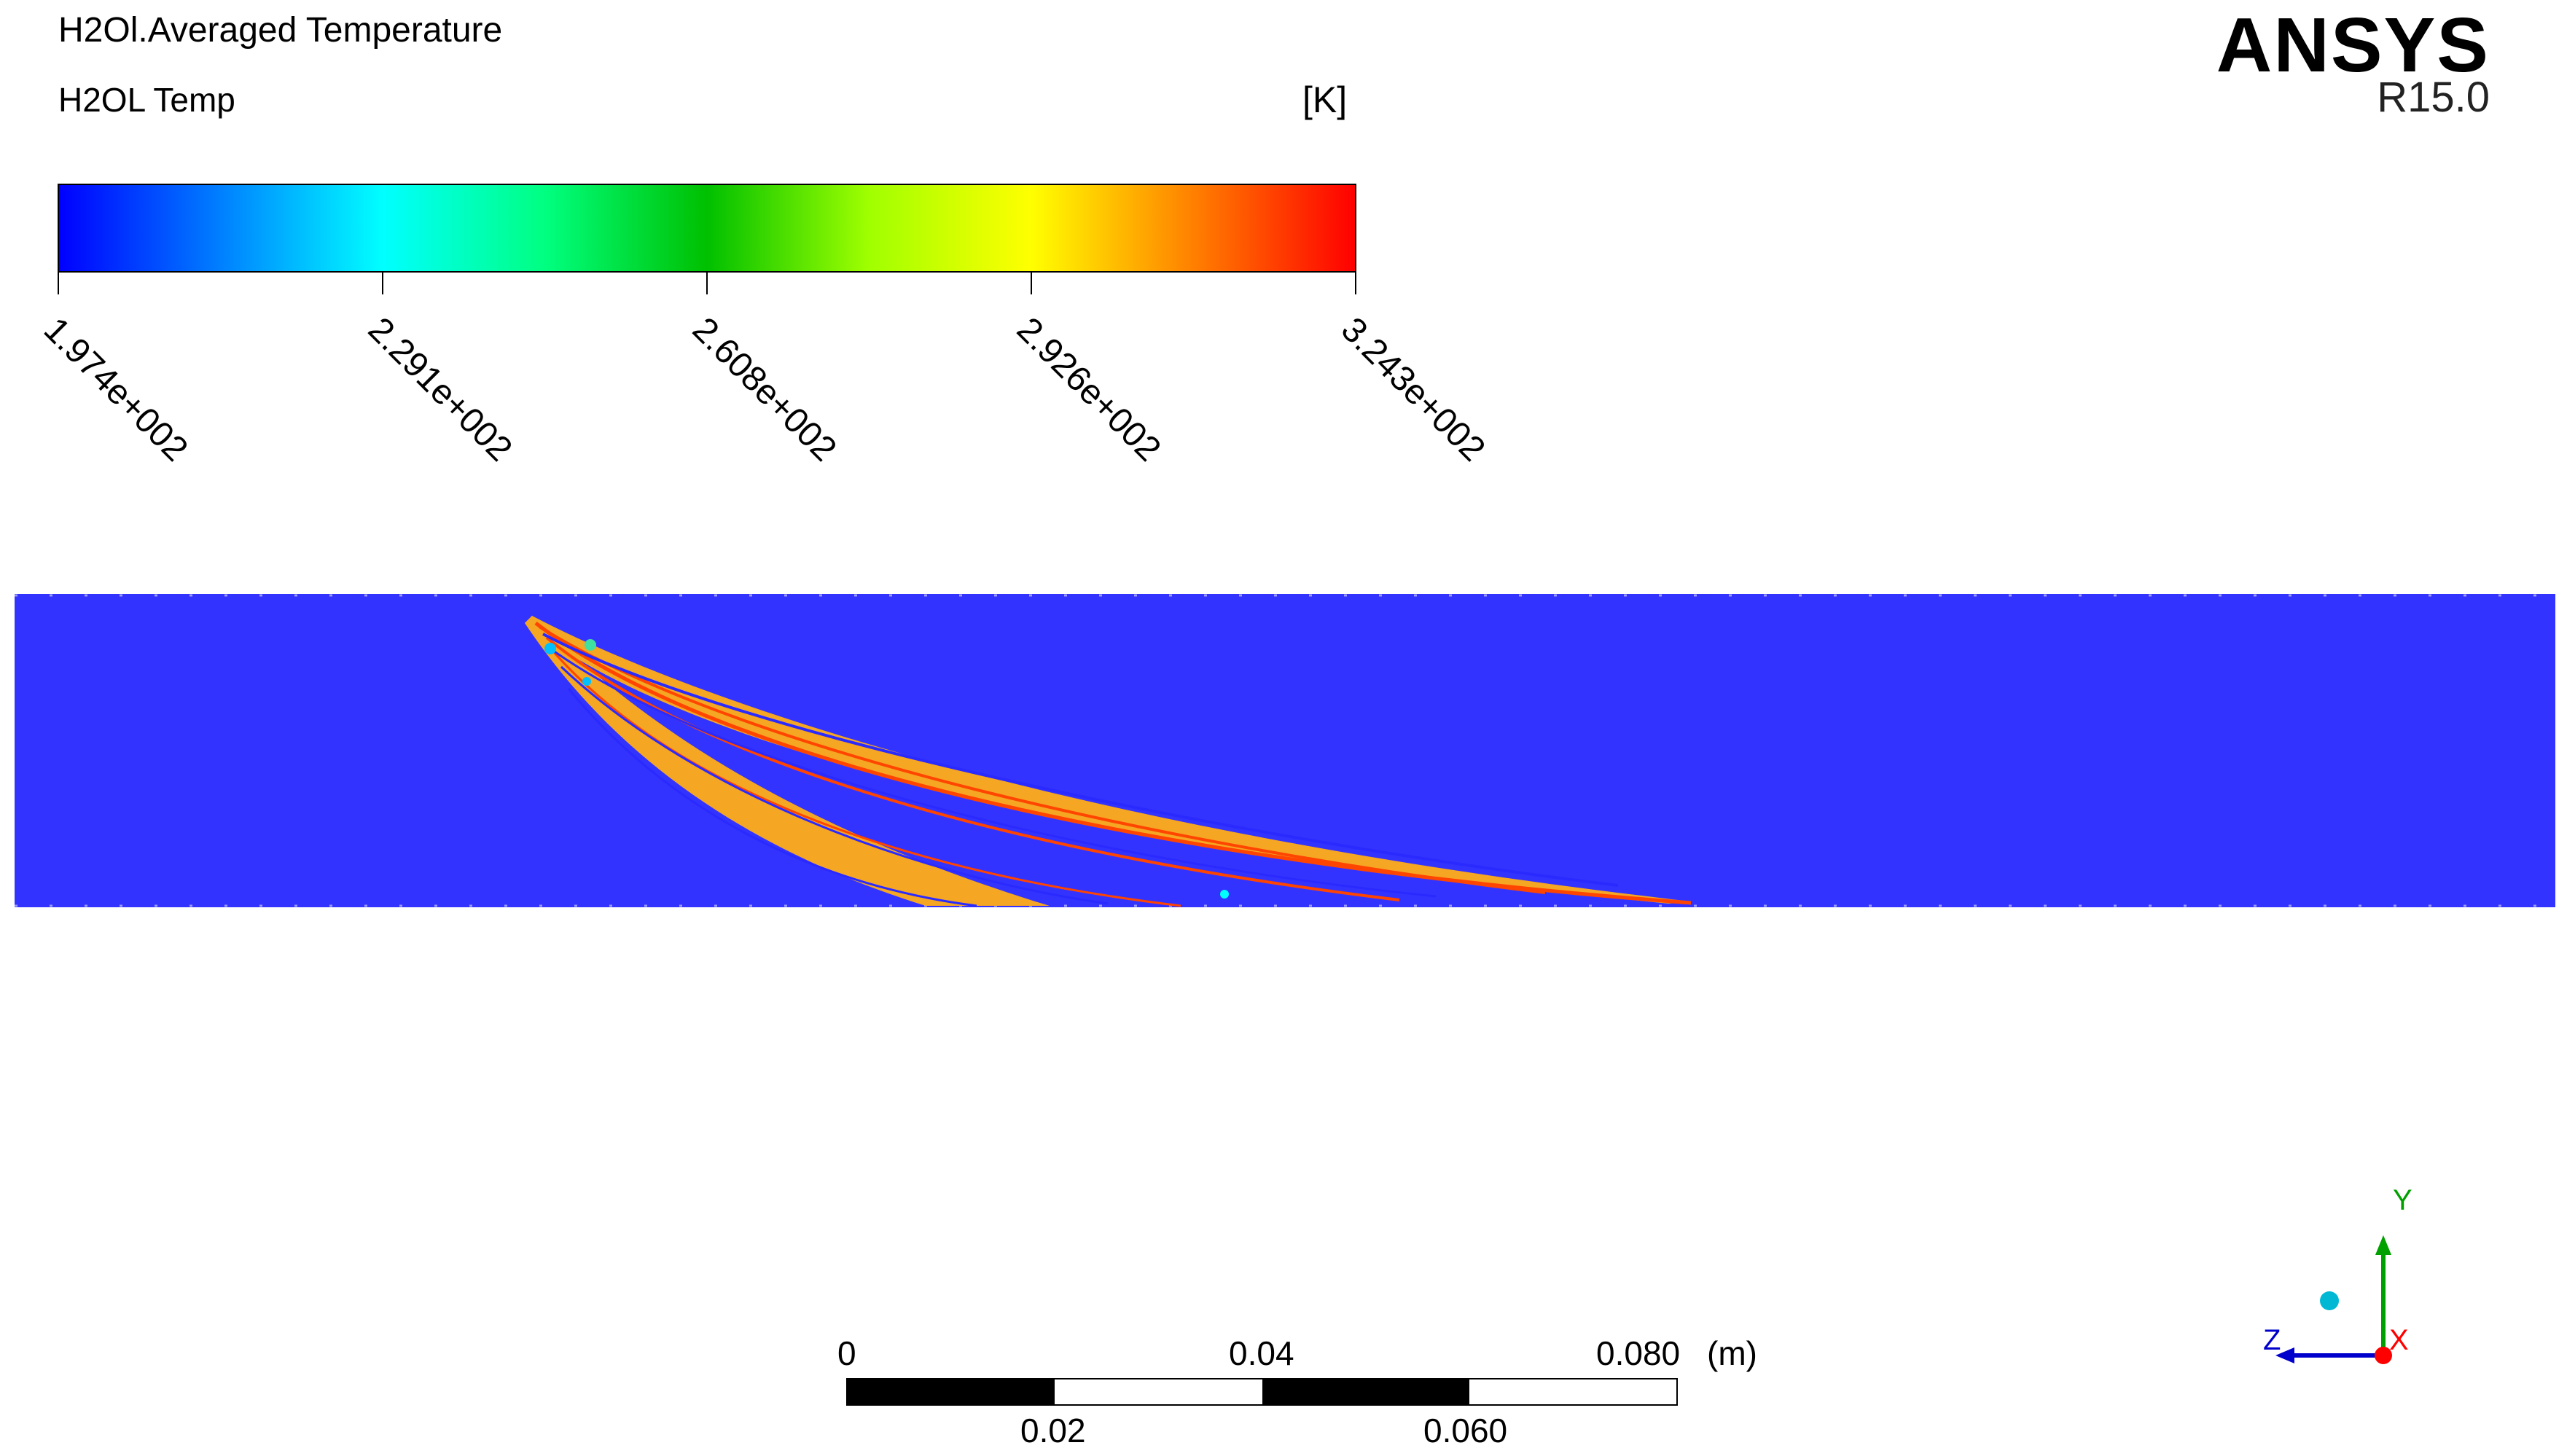  What do you see at coordinates (440, 389) in the screenshot?
I see `legend-tick-label: 2.291e+002` at bounding box center [440, 389].